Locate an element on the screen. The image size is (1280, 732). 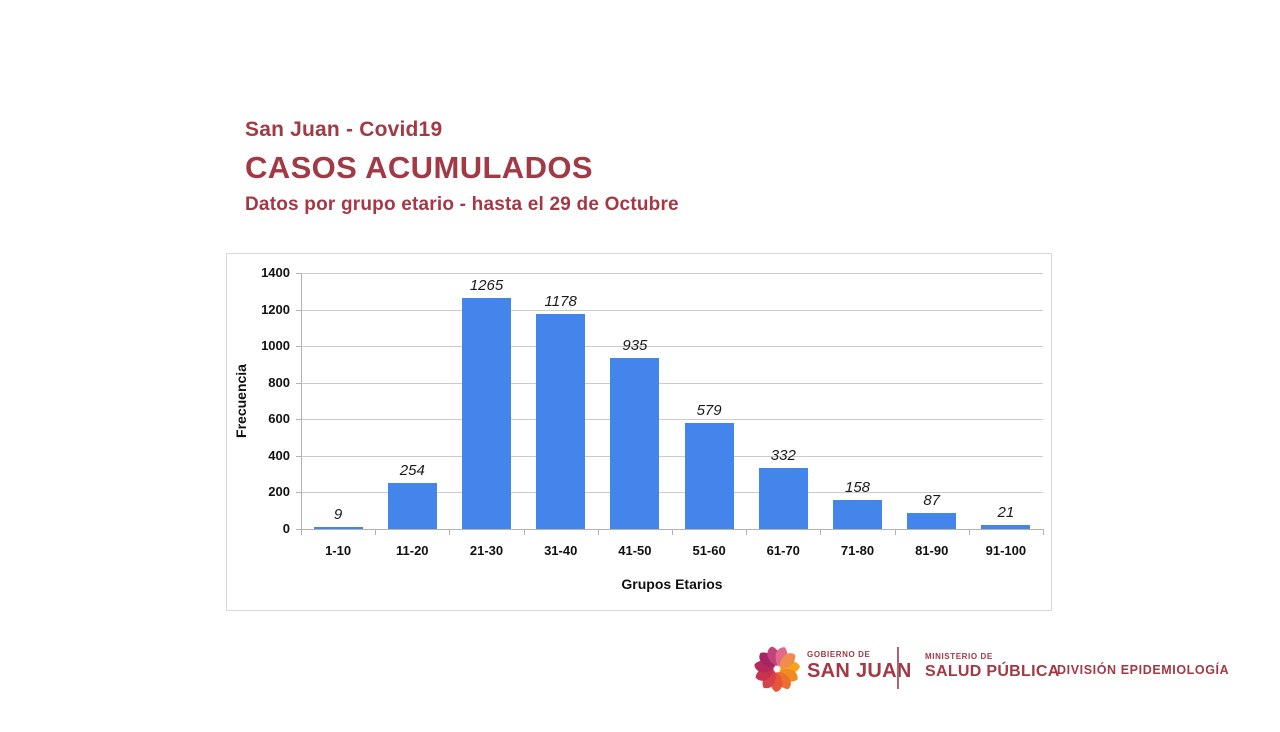
bar-value-label: 158 is located at coordinates (857, 488).